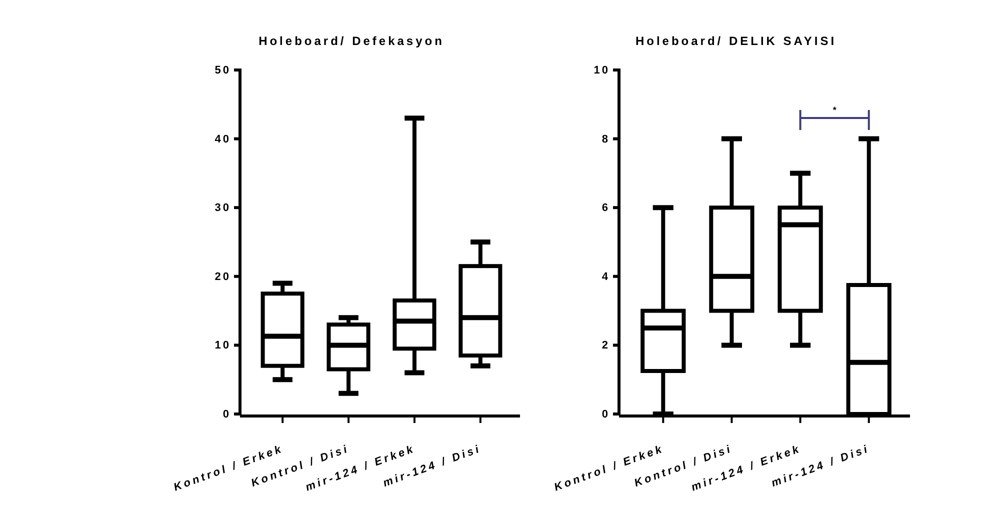  What do you see at coordinates (606, 139) in the screenshot?
I see `y-tick-label: 8` at bounding box center [606, 139].